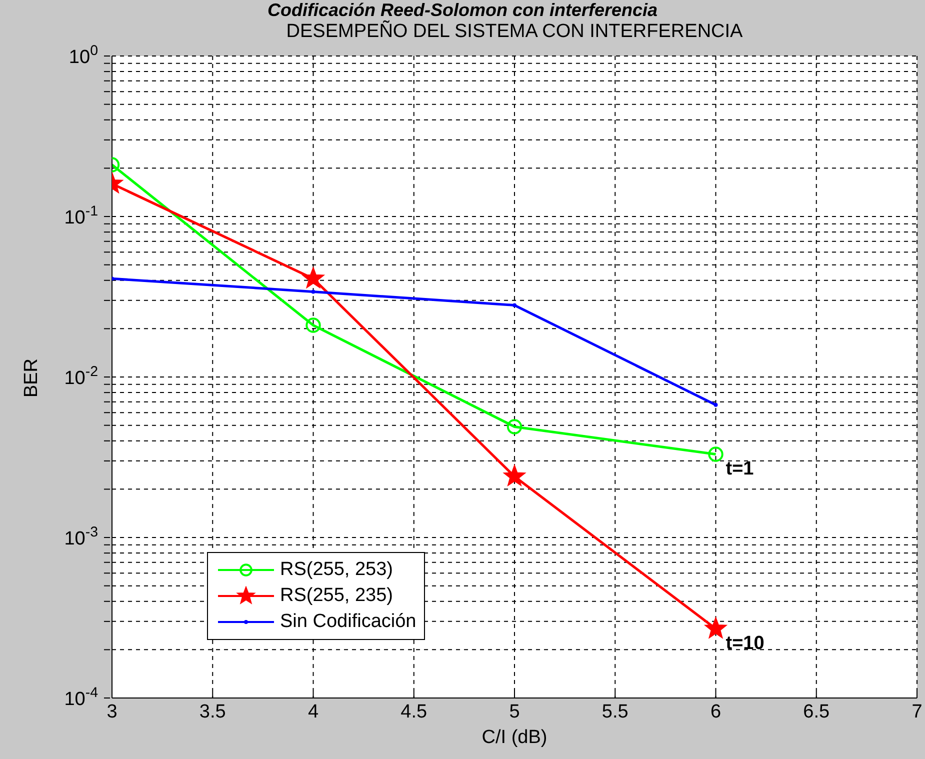  Describe the element at coordinates (462, 10) in the screenshot. I see `chart-subtitle: Codificación Reed-Solomon con interferencia` at that location.